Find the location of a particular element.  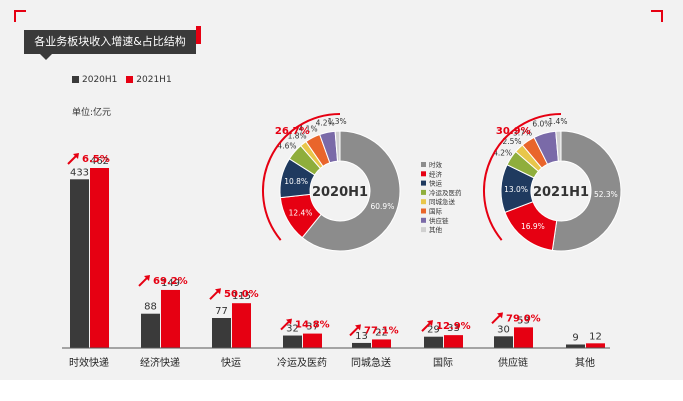

bar-legend: 2020H1 2021H1 is located at coordinates (122, 80).